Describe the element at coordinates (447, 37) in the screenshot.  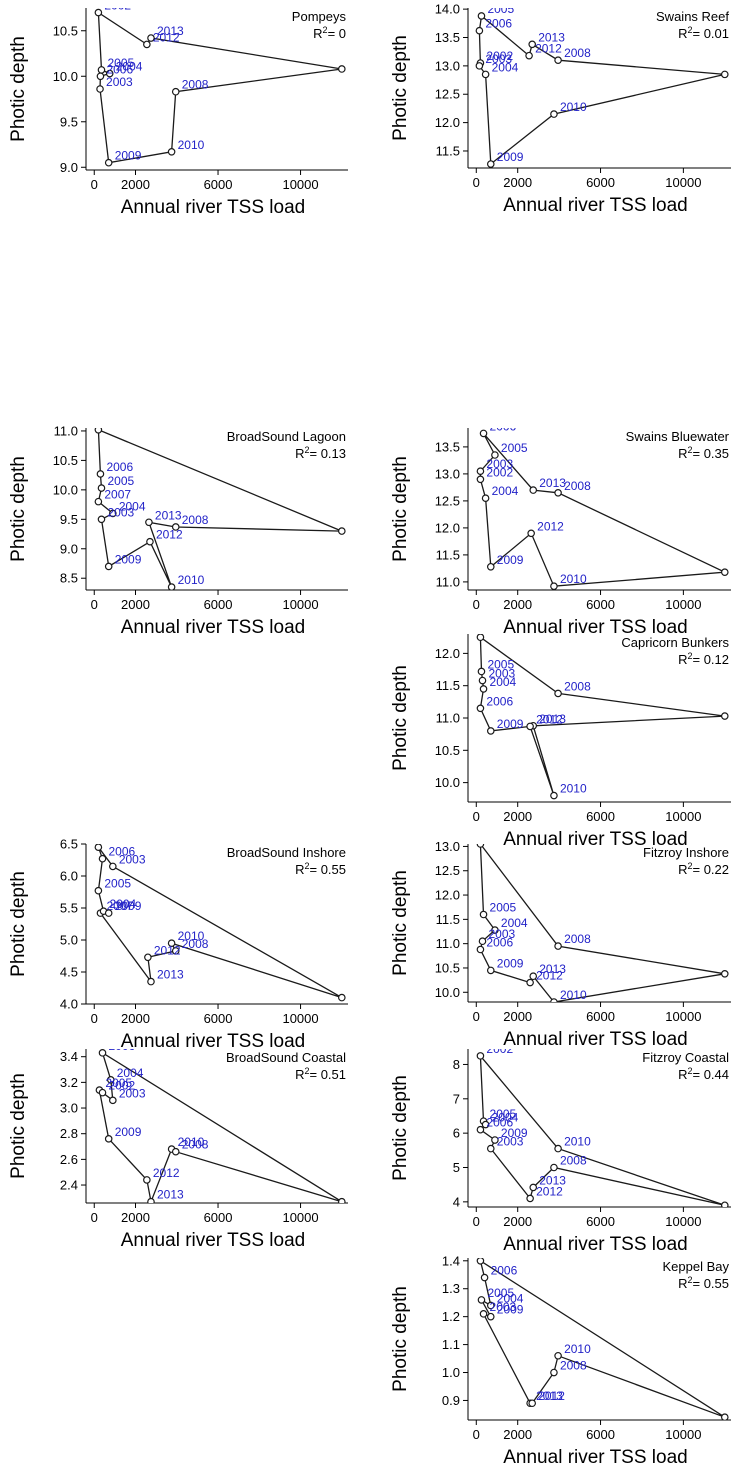
I see `y-tick-label: 13.5` at that location.